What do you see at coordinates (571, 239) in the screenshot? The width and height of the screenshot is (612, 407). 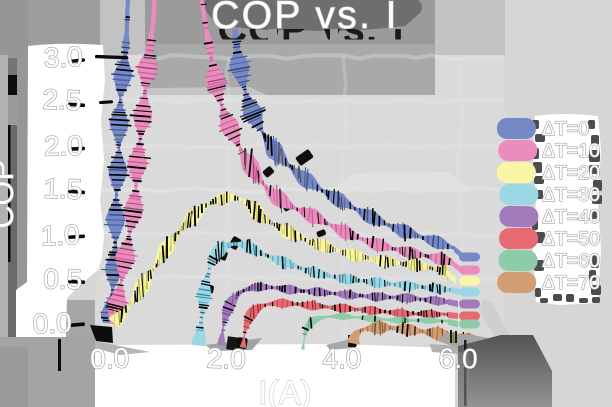 I see `svg-text: ΔT=50` at bounding box center [571, 239].